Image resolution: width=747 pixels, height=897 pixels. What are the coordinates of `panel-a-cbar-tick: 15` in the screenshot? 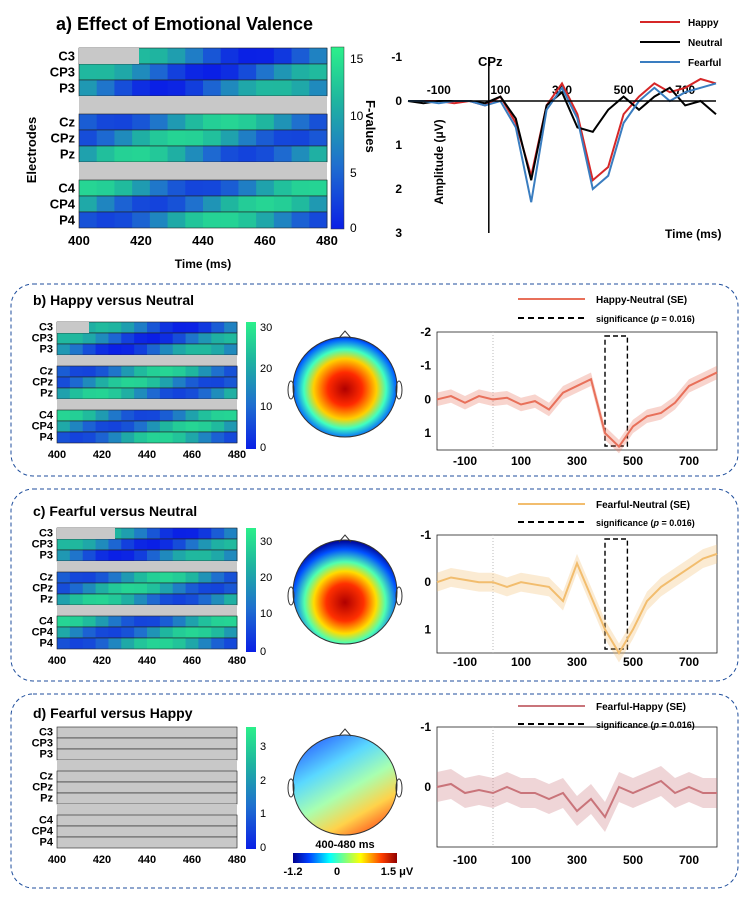 It's located at (357, 59).